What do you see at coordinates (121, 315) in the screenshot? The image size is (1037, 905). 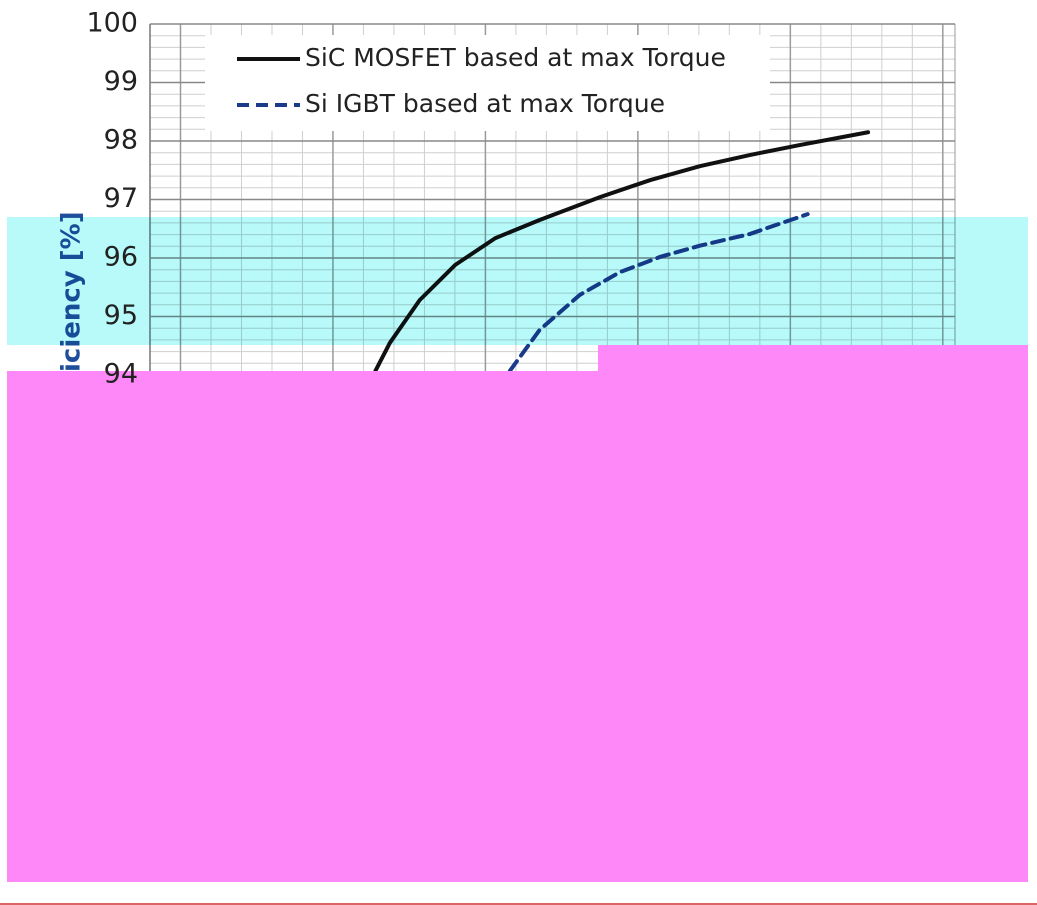 I see `y-tick-label: 95` at bounding box center [121, 315].